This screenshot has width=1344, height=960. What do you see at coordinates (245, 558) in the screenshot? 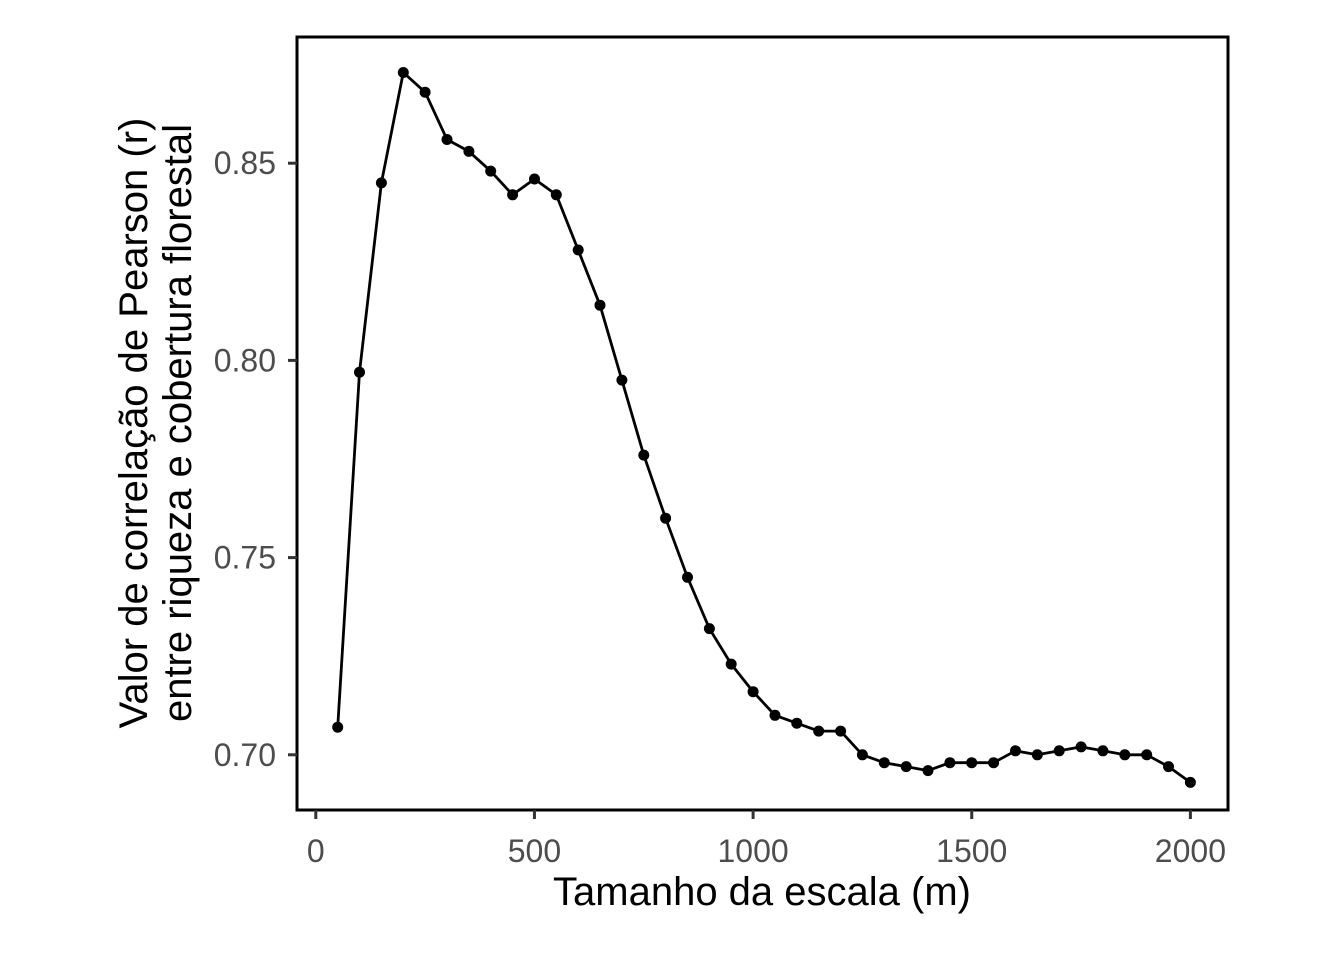
I see `y-axis-tick-label: 0.75` at bounding box center [245, 558].